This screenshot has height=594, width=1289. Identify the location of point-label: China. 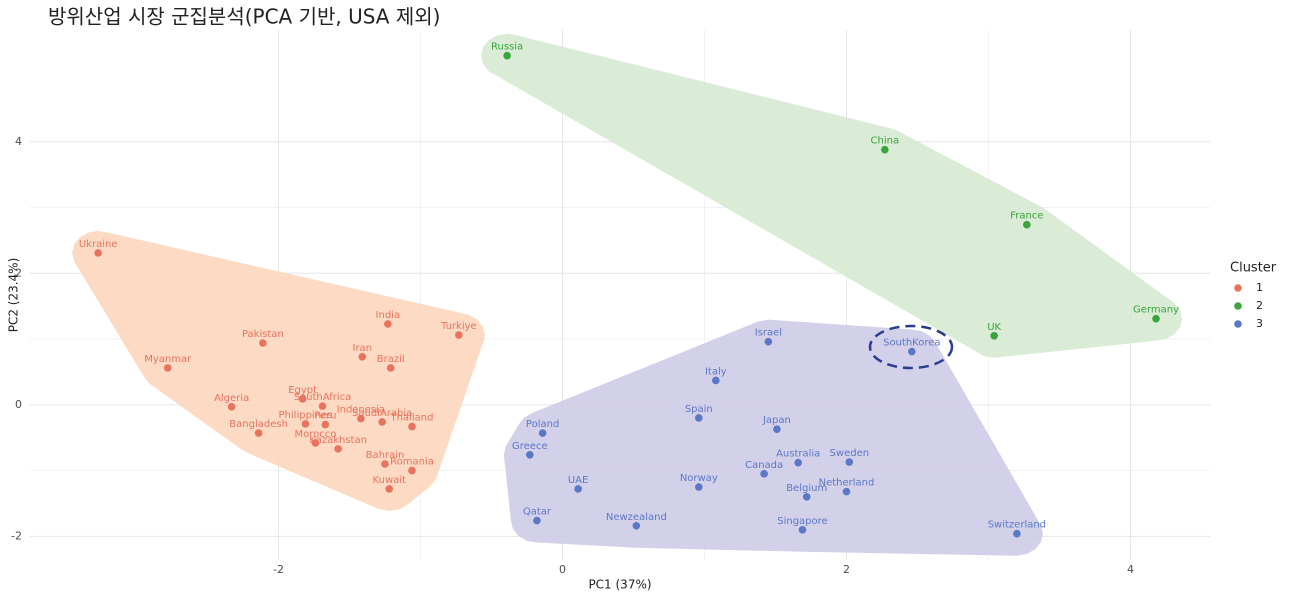
(885, 141).